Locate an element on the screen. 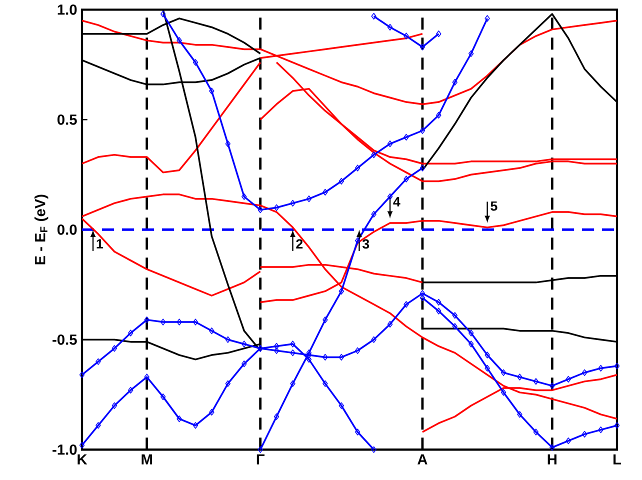 The height and width of the screenshot is (480, 642). x-tick-label: H is located at coordinates (552, 459).